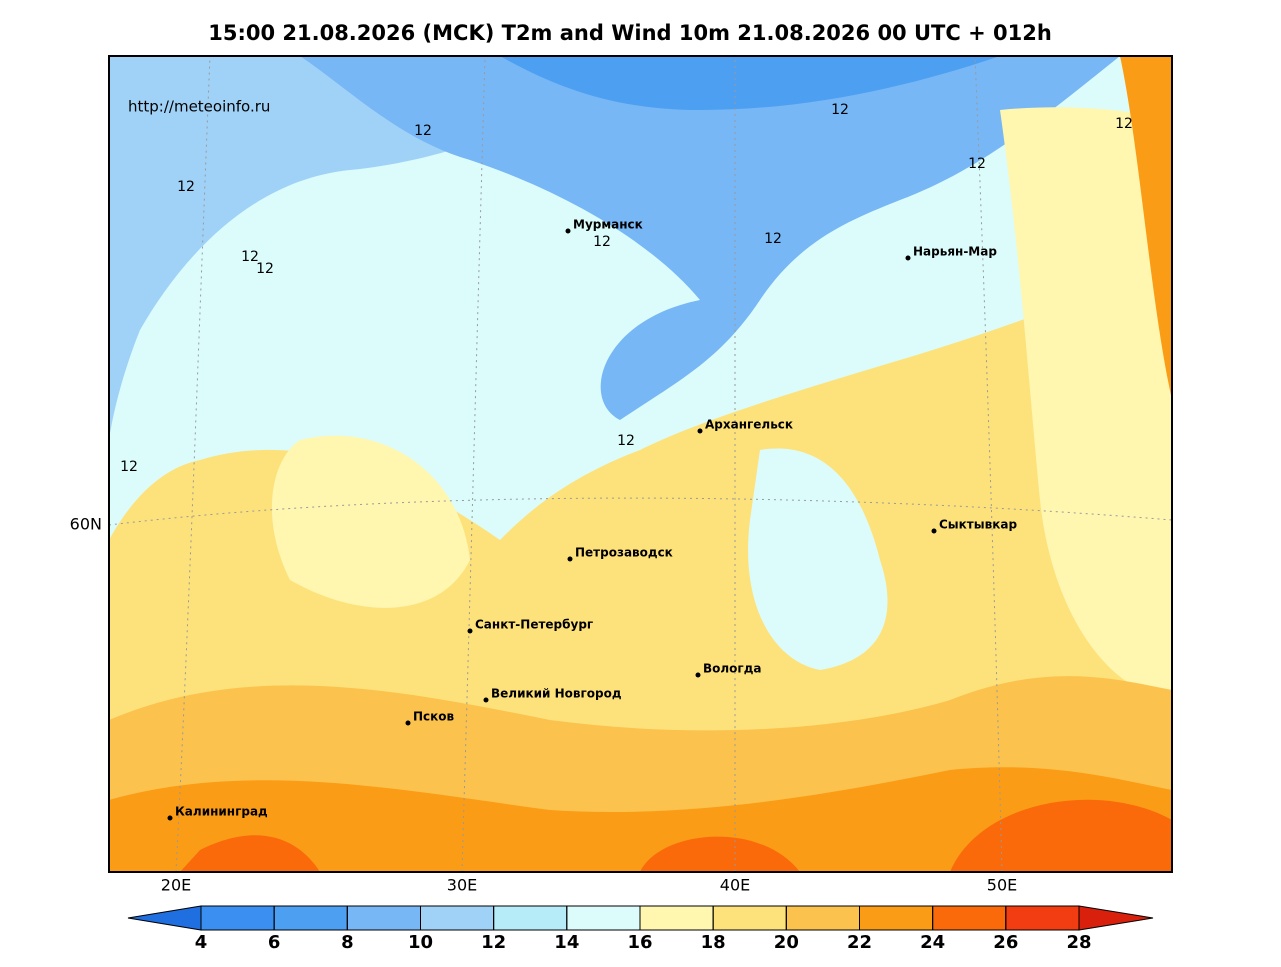 This screenshot has height=967, width=1281. What do you see at coordinates (624, 553) in the screenshot?
I see `city-label: Петрозаводск` at bounding box center [624, 553].